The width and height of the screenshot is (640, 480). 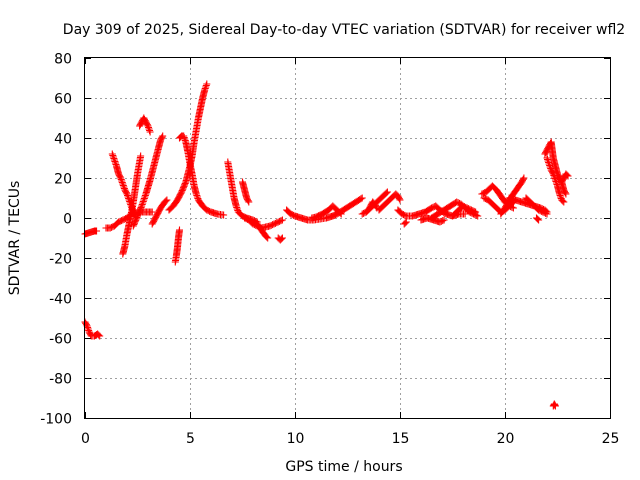 What do you see at coordinates (85, 439) in the screenshot?
I see `x-tick-label: 0` at bounding box center [85, 439].